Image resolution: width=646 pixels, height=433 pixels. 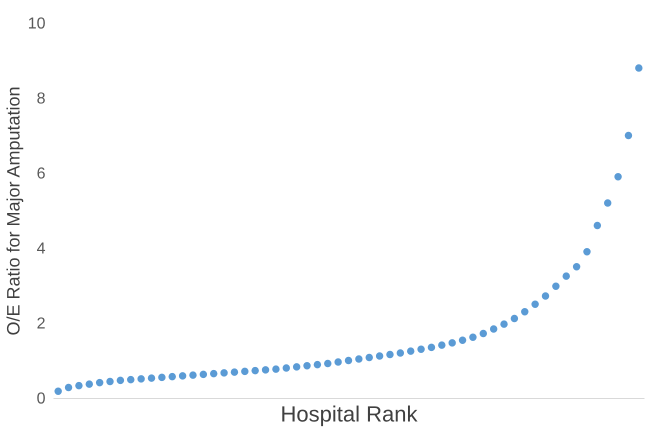 I want to click on x-axis-title: Hospital Rank, so click(x=349, y=414).